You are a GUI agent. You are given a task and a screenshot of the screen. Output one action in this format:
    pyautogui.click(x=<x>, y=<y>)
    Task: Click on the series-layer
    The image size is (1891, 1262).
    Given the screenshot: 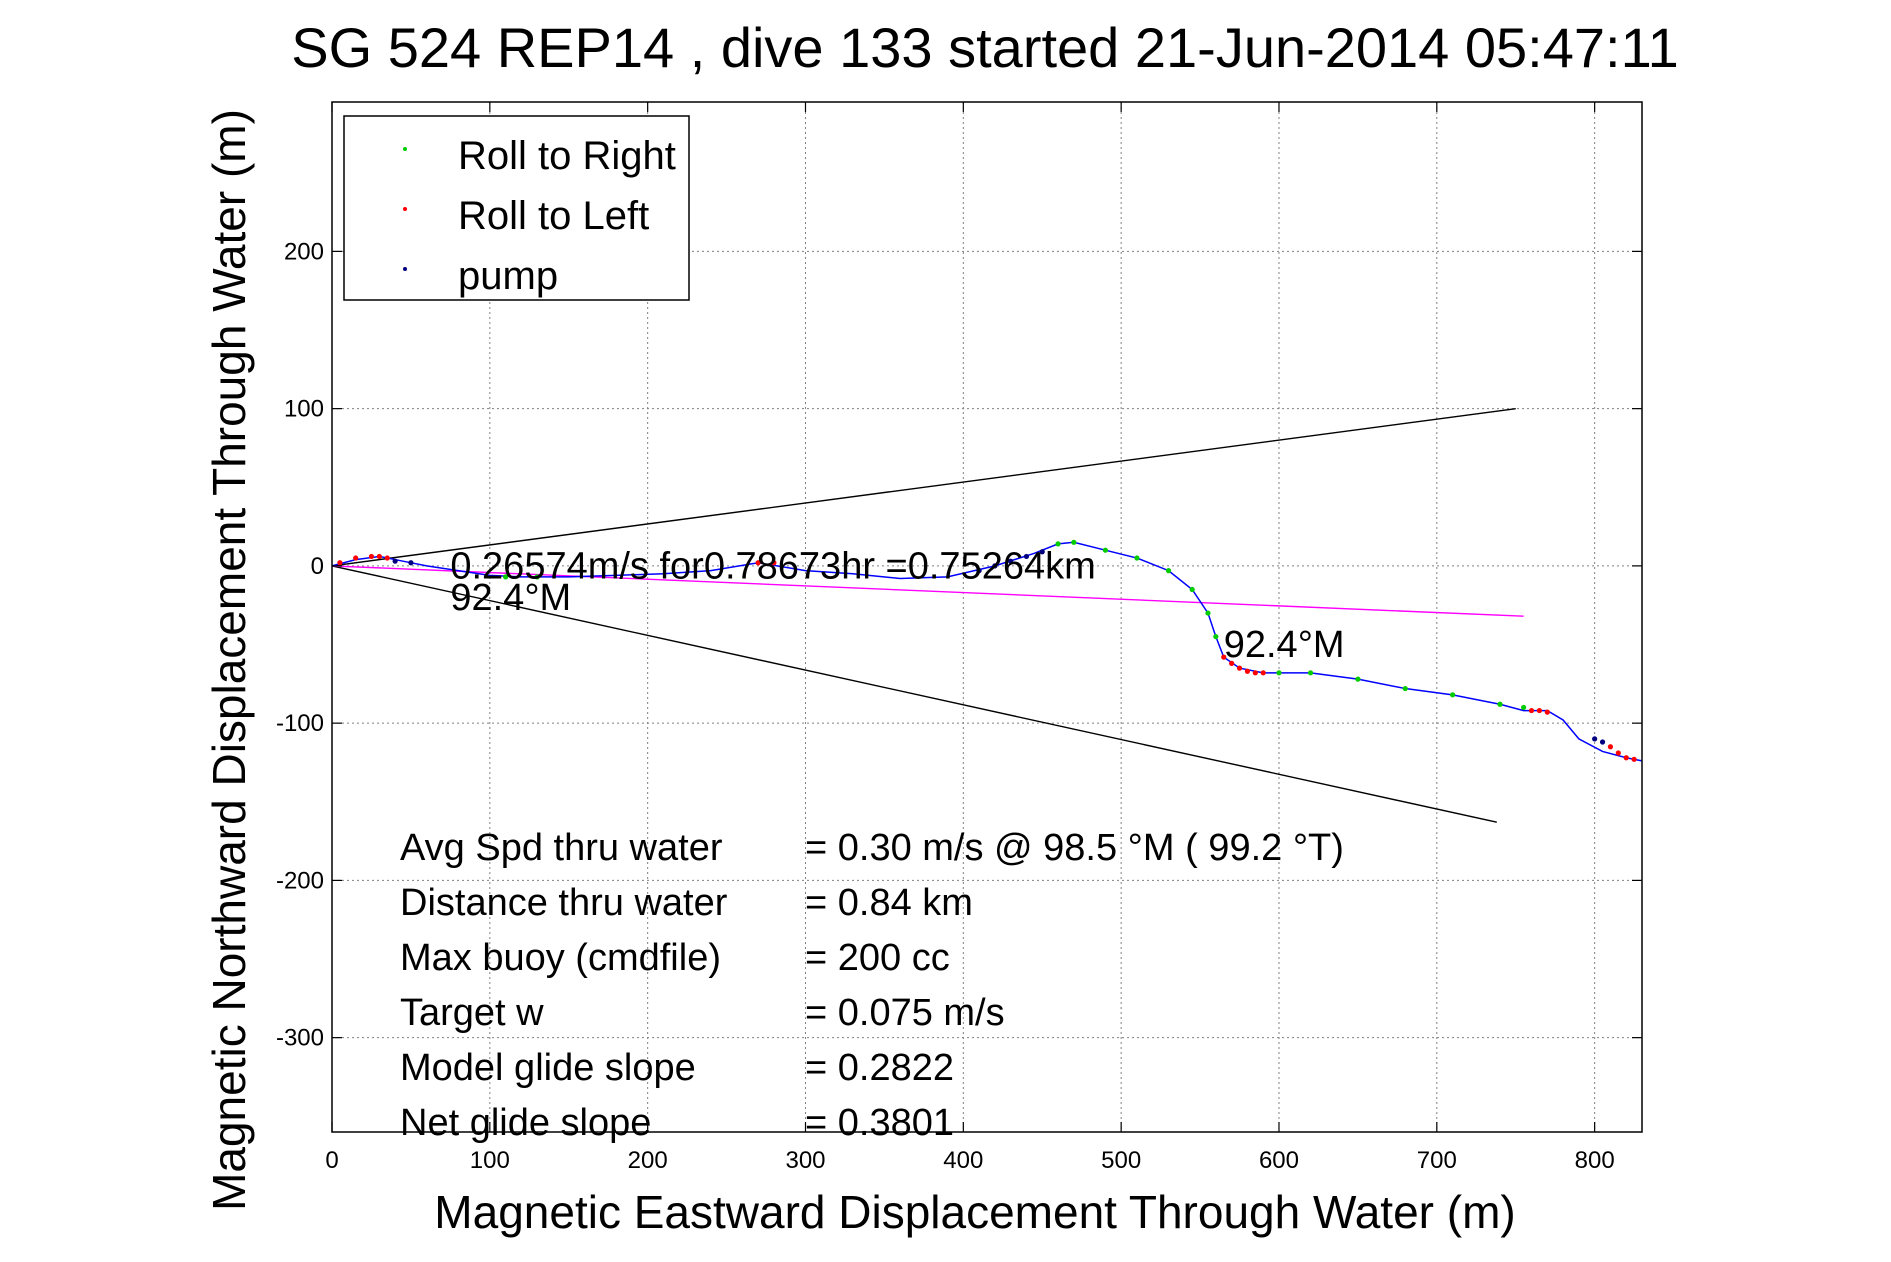 What is the action you would take?
    pyautogui.click(x=987, y=650)
    